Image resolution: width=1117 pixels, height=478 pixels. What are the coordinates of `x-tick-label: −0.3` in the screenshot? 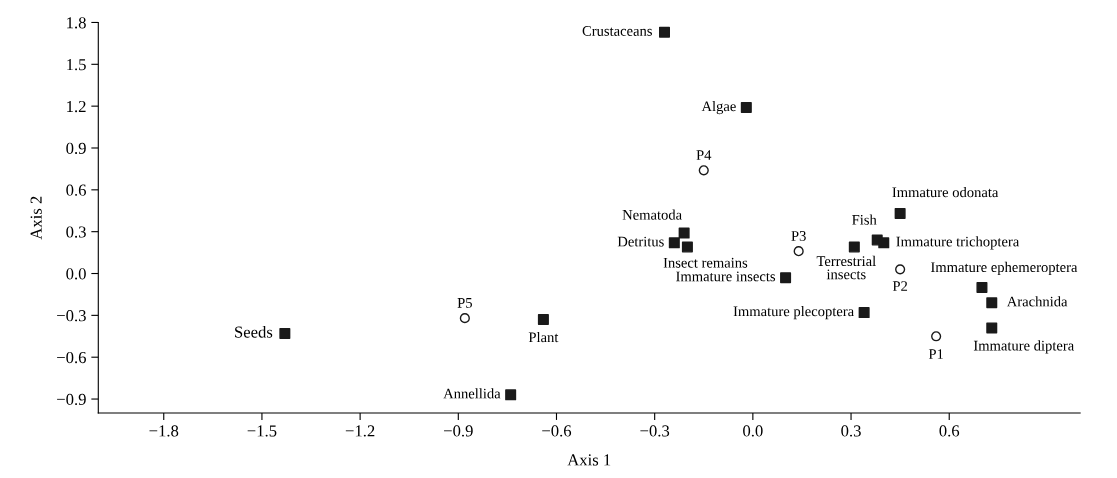 It's located at (655, 431).